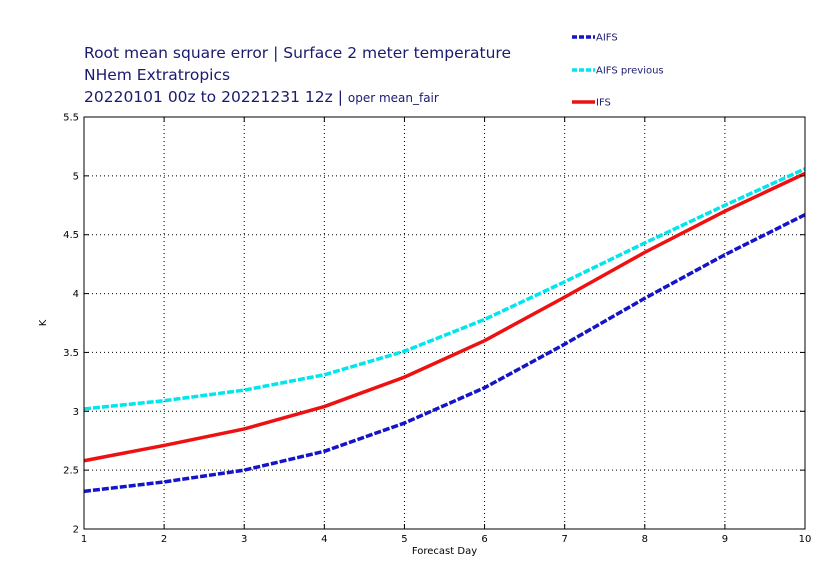 The width and height of the screenshot is (830, 588). What do you see at coordinates (76, 530) in the screenshot?
I see `y-tick-label-0: 2` at bounding box center [76, 530].